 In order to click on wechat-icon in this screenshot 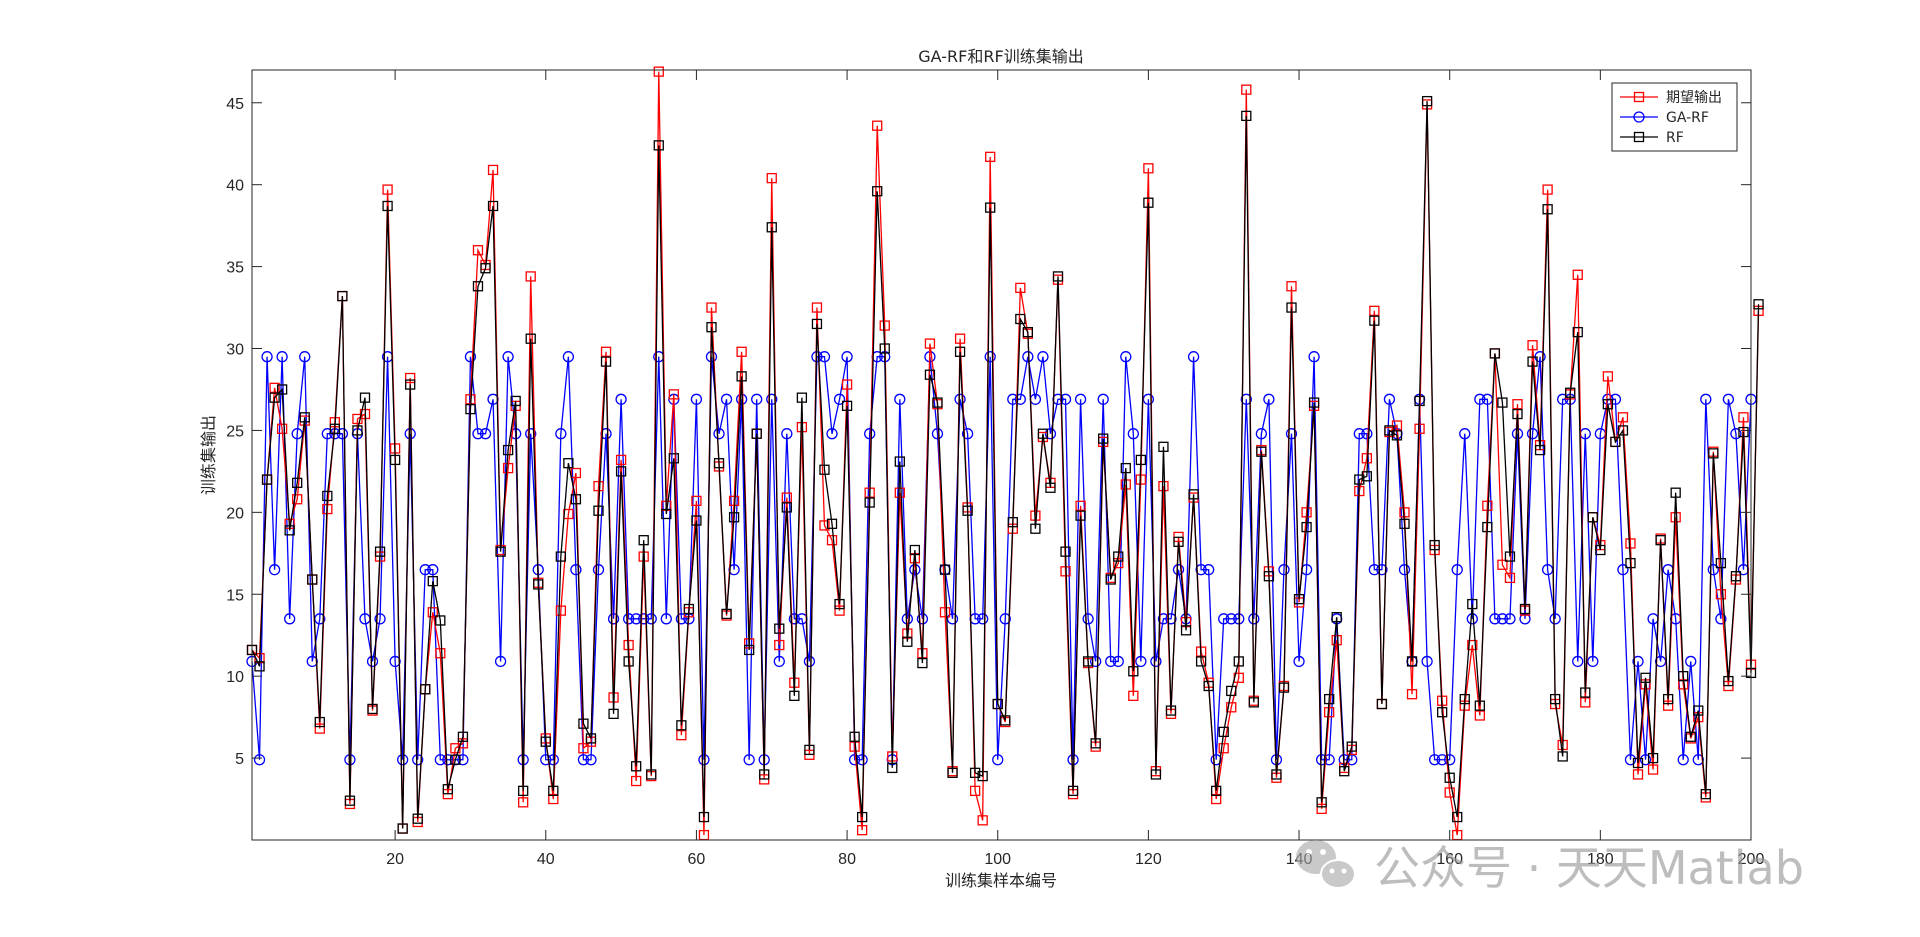, I will do `click(1326, 864)`.